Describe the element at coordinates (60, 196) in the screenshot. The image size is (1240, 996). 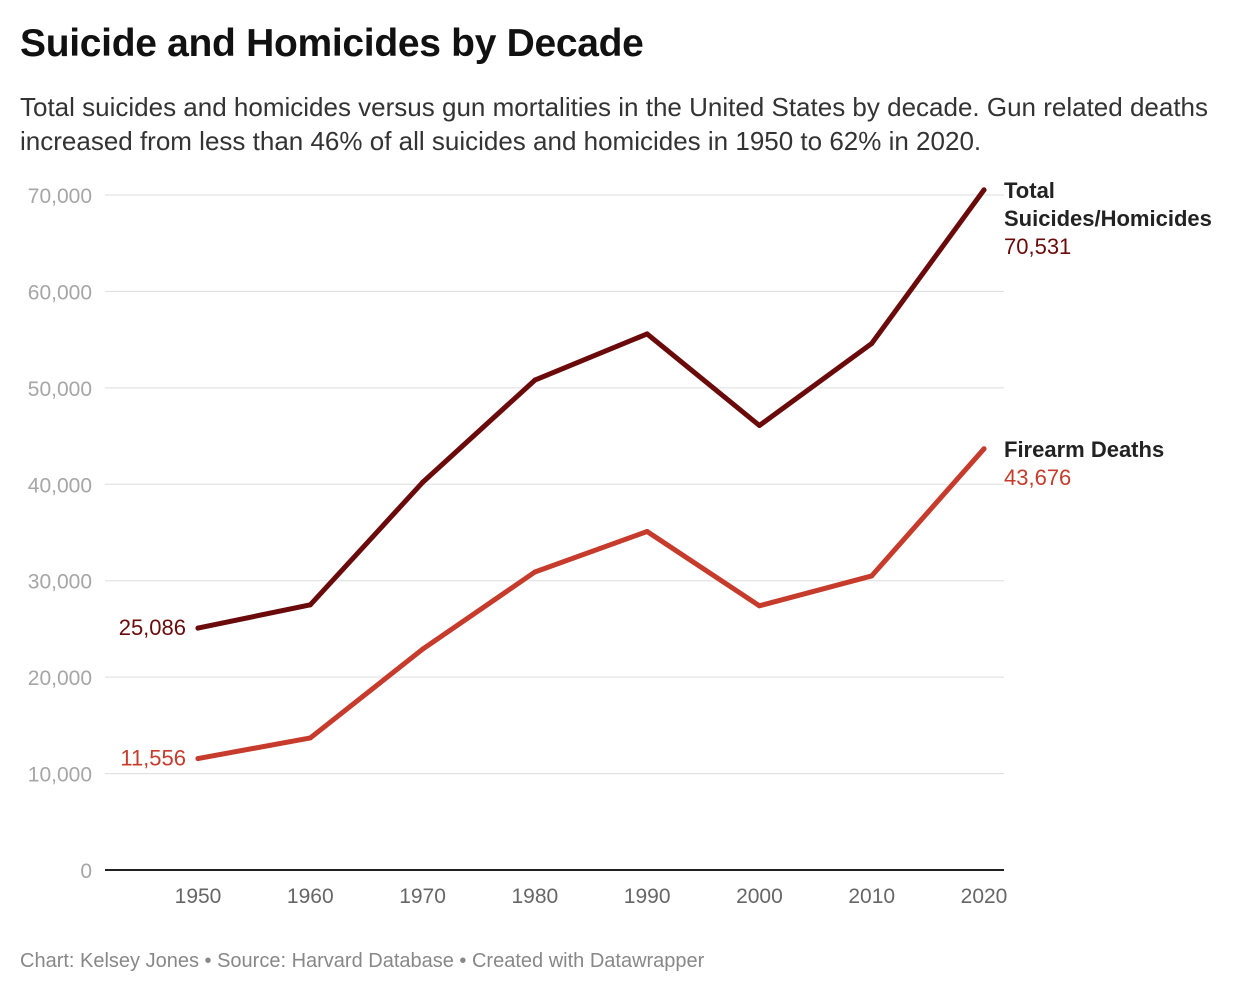
I see `y-tick-label: 70,000` at that location.